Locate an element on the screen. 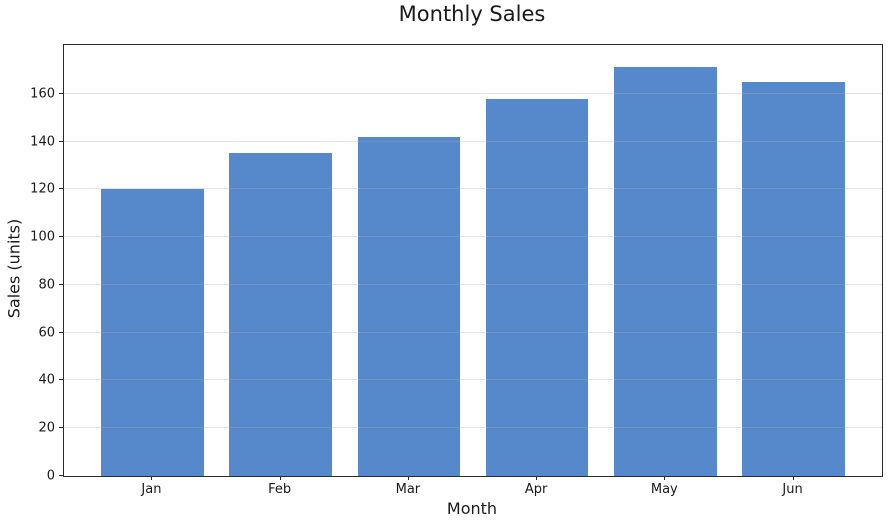  y-tick-label-40: 40 is located at coordinates (46, 380).